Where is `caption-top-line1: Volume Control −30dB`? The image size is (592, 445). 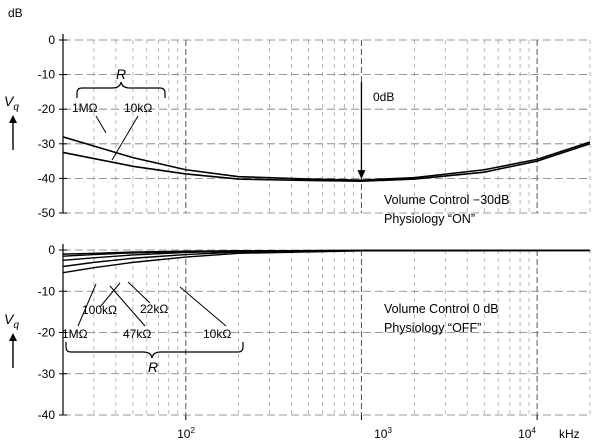
caption-top-line1: Volume Control −30dB is located at coordinates (446, 200).